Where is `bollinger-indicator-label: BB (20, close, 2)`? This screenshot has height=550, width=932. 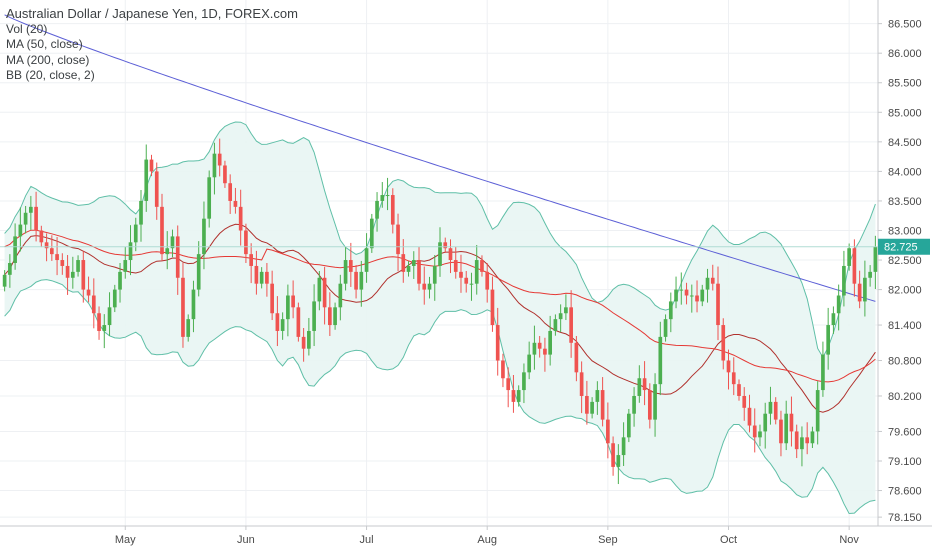 bollinger-indicator-label: BB (20, close, 2) is located at coordinates (50, 75).